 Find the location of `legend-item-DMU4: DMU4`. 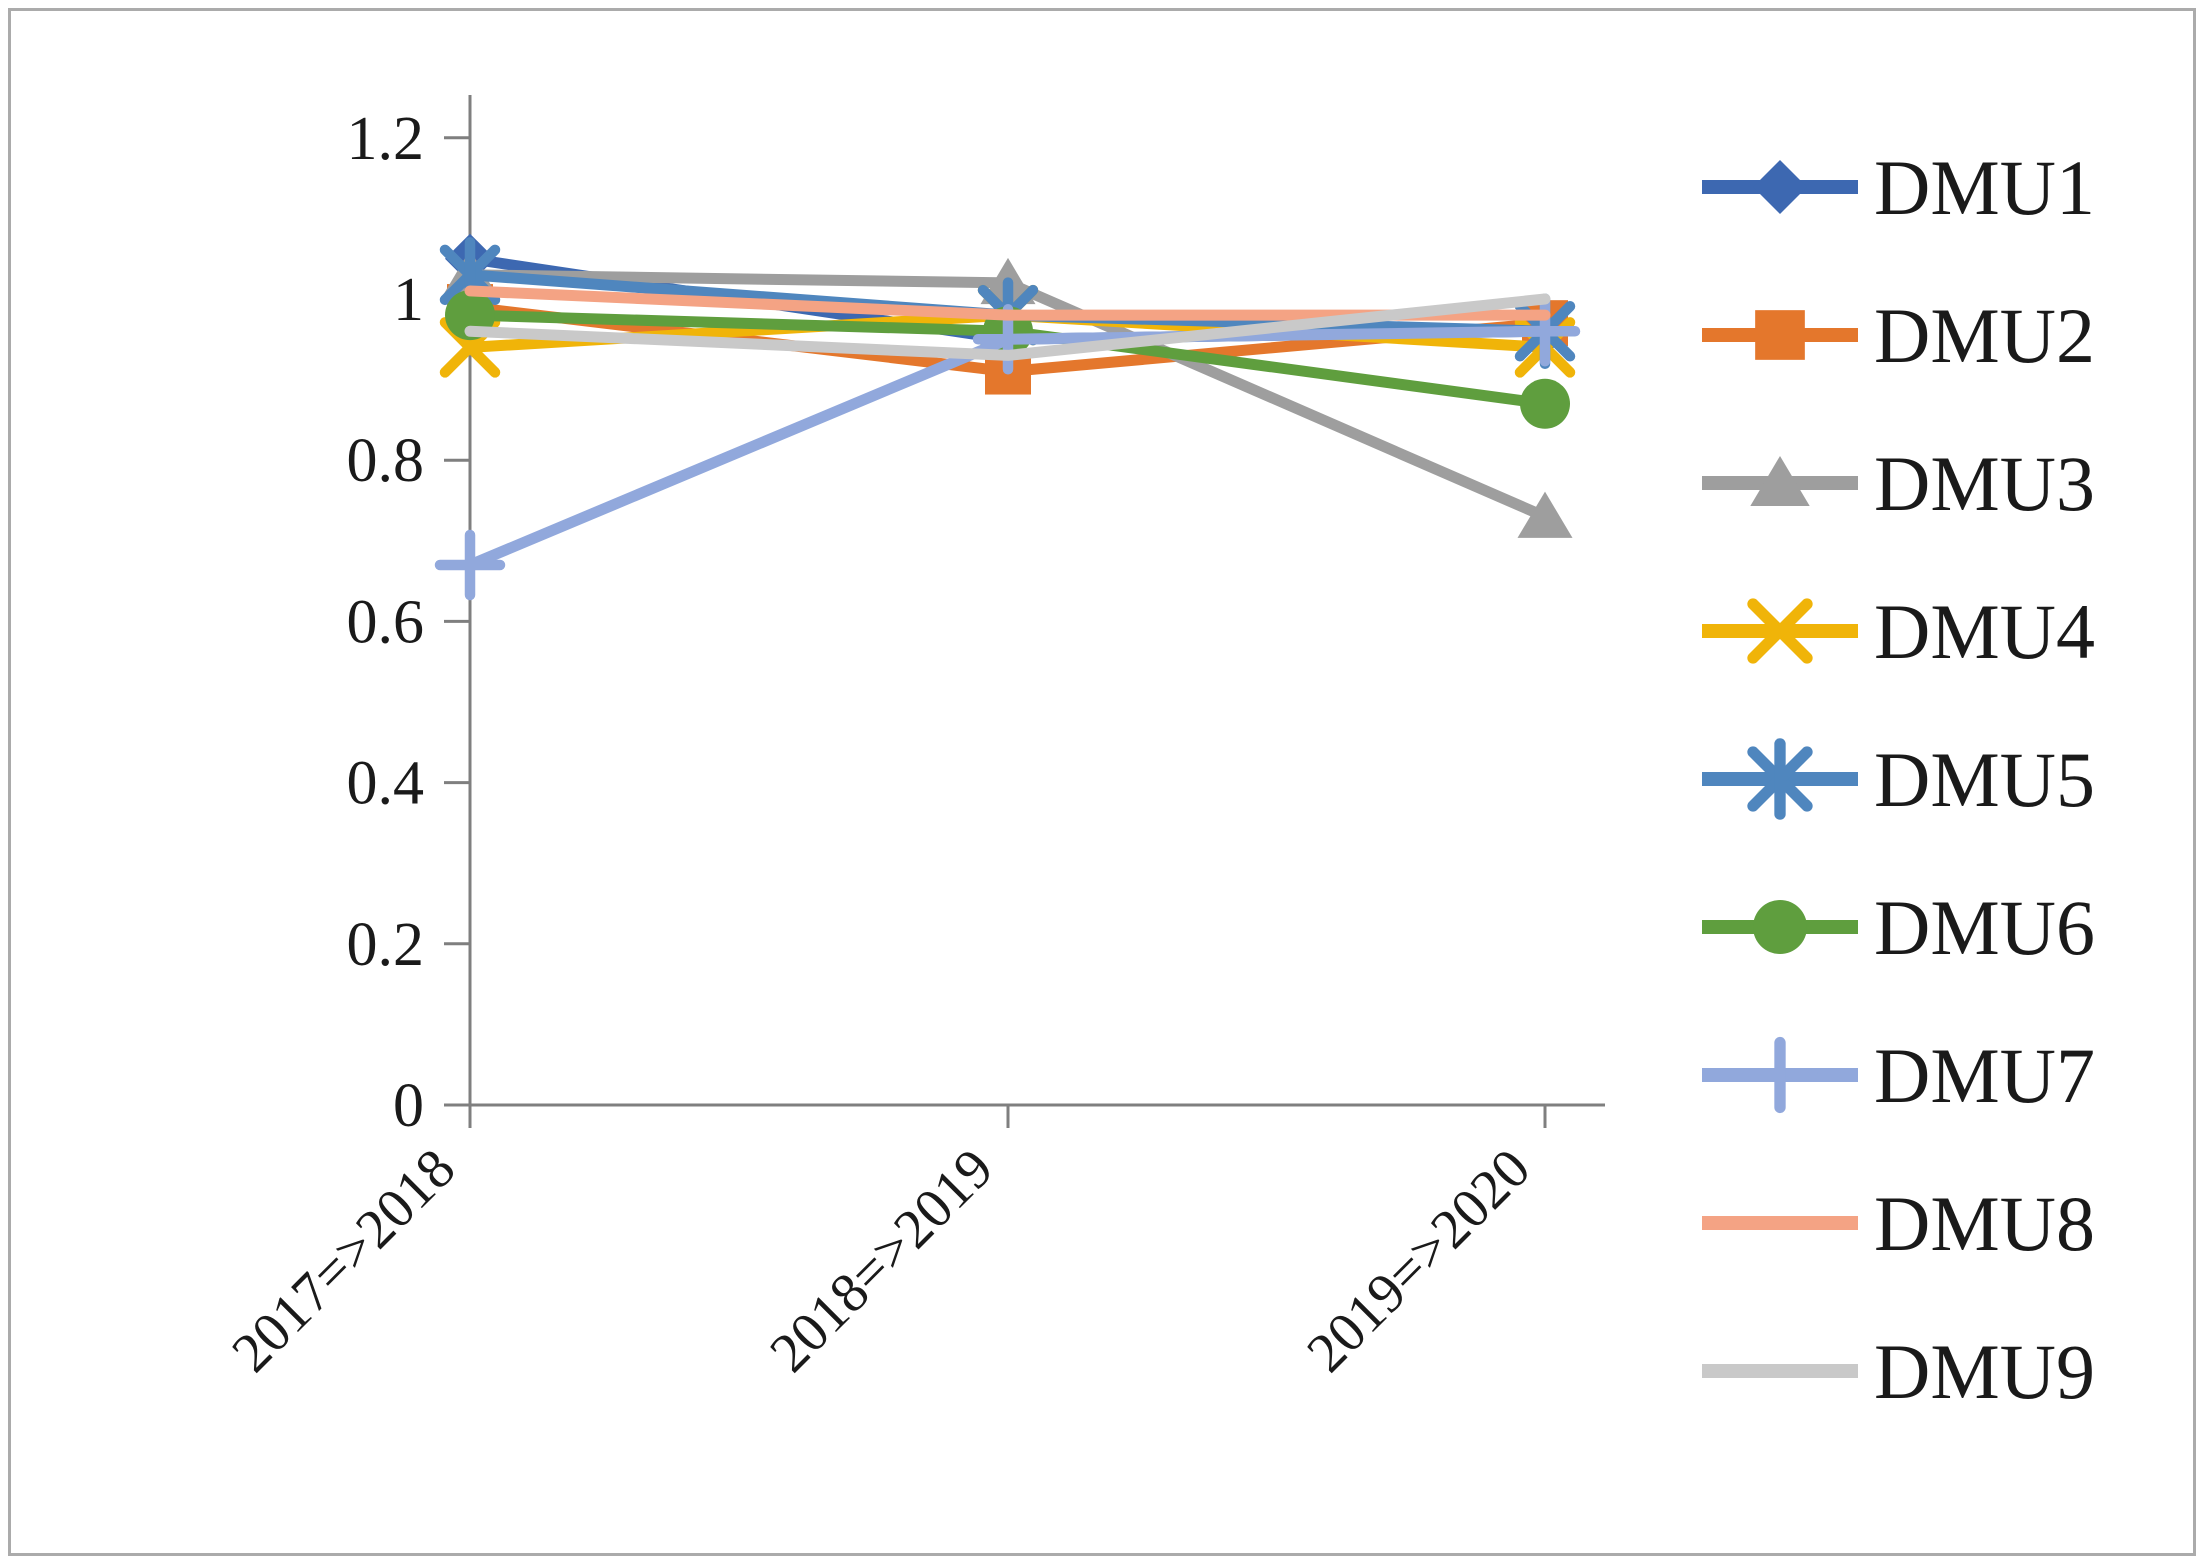

legend-item-DMU4: DMU4 is located at coordinates (1898, 631).